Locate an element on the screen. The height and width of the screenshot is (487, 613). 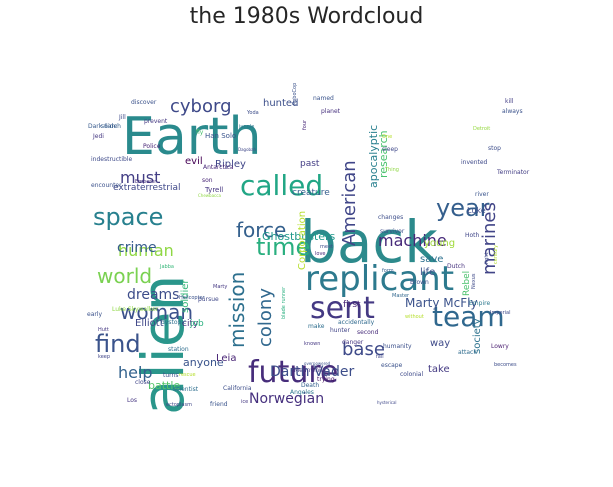
word-society: society is located at coordinates (477, 336).